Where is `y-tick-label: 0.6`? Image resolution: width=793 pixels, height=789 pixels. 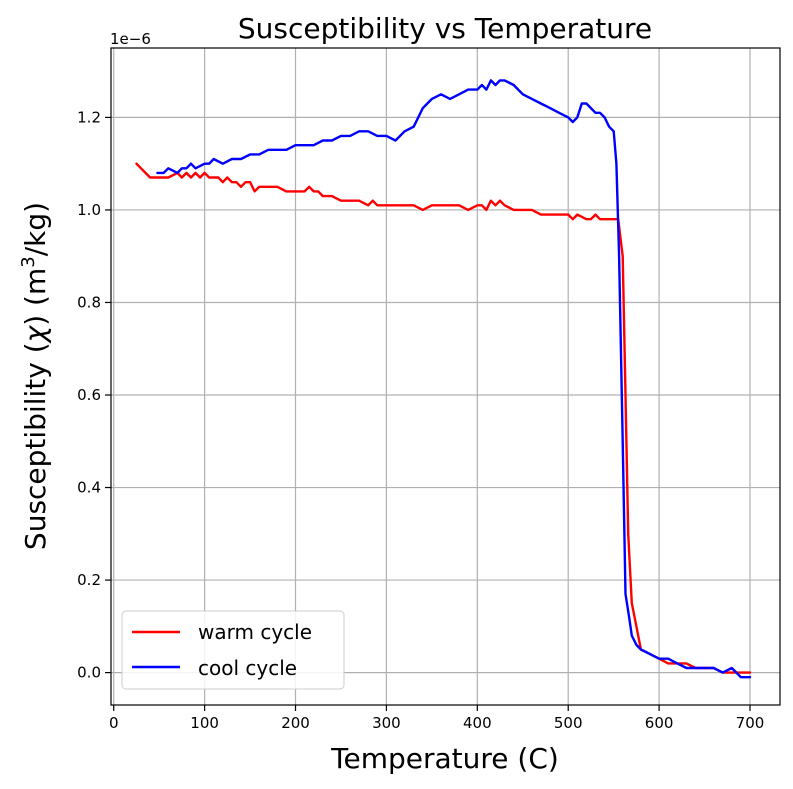 y-tick-label: 0.6 is located at coordinates (89, 395).